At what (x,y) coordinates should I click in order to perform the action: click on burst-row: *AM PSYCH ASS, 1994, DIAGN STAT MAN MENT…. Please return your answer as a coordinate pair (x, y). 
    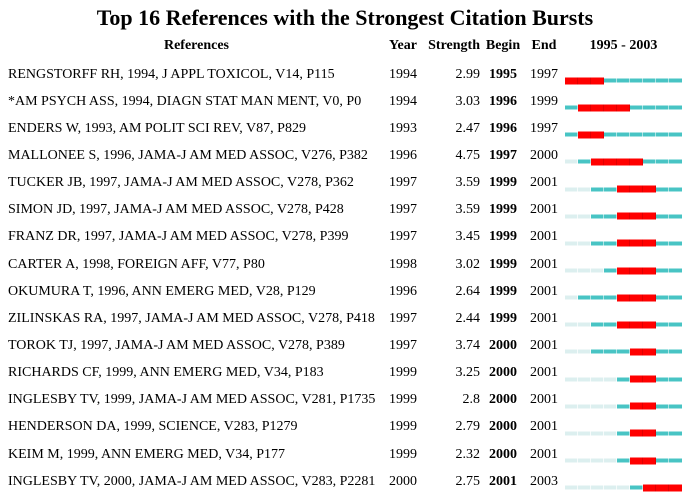
    Looking at the image, I should click on (345, 101).